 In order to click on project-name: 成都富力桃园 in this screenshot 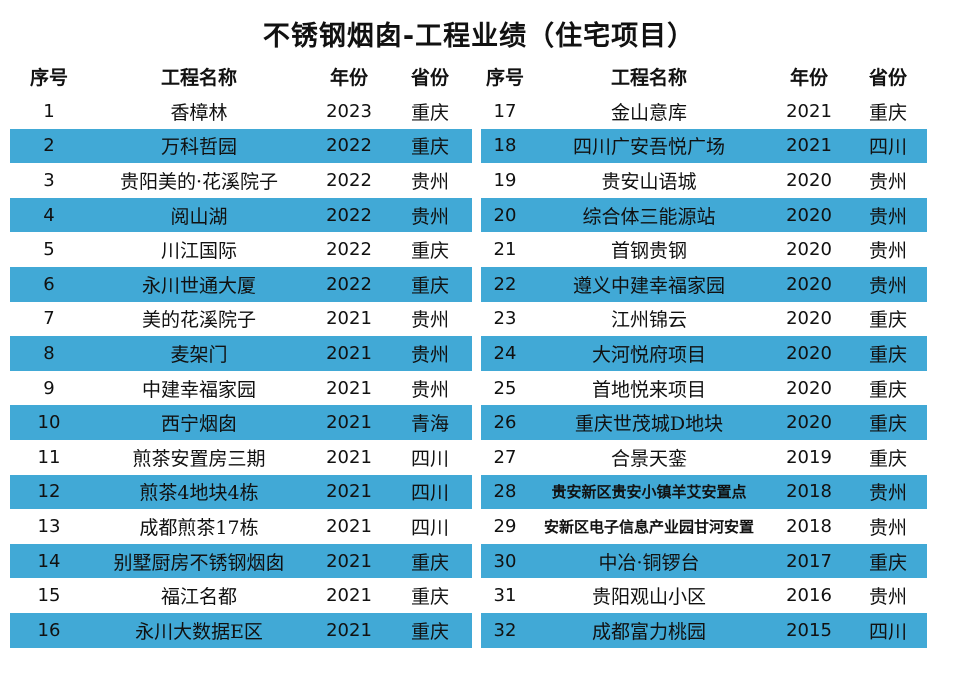, I will do `click(649, 630)`.